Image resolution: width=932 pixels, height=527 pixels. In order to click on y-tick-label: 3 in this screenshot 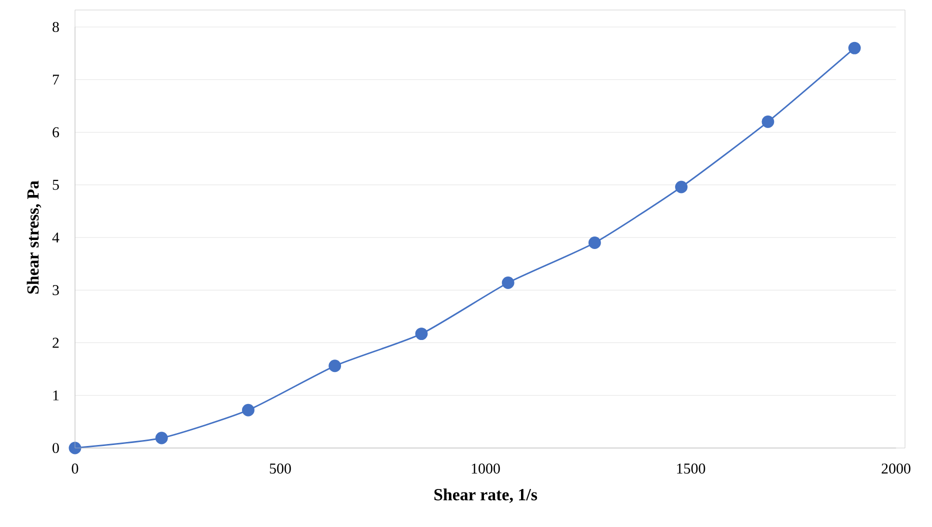, I will do `click(55, 290)`.